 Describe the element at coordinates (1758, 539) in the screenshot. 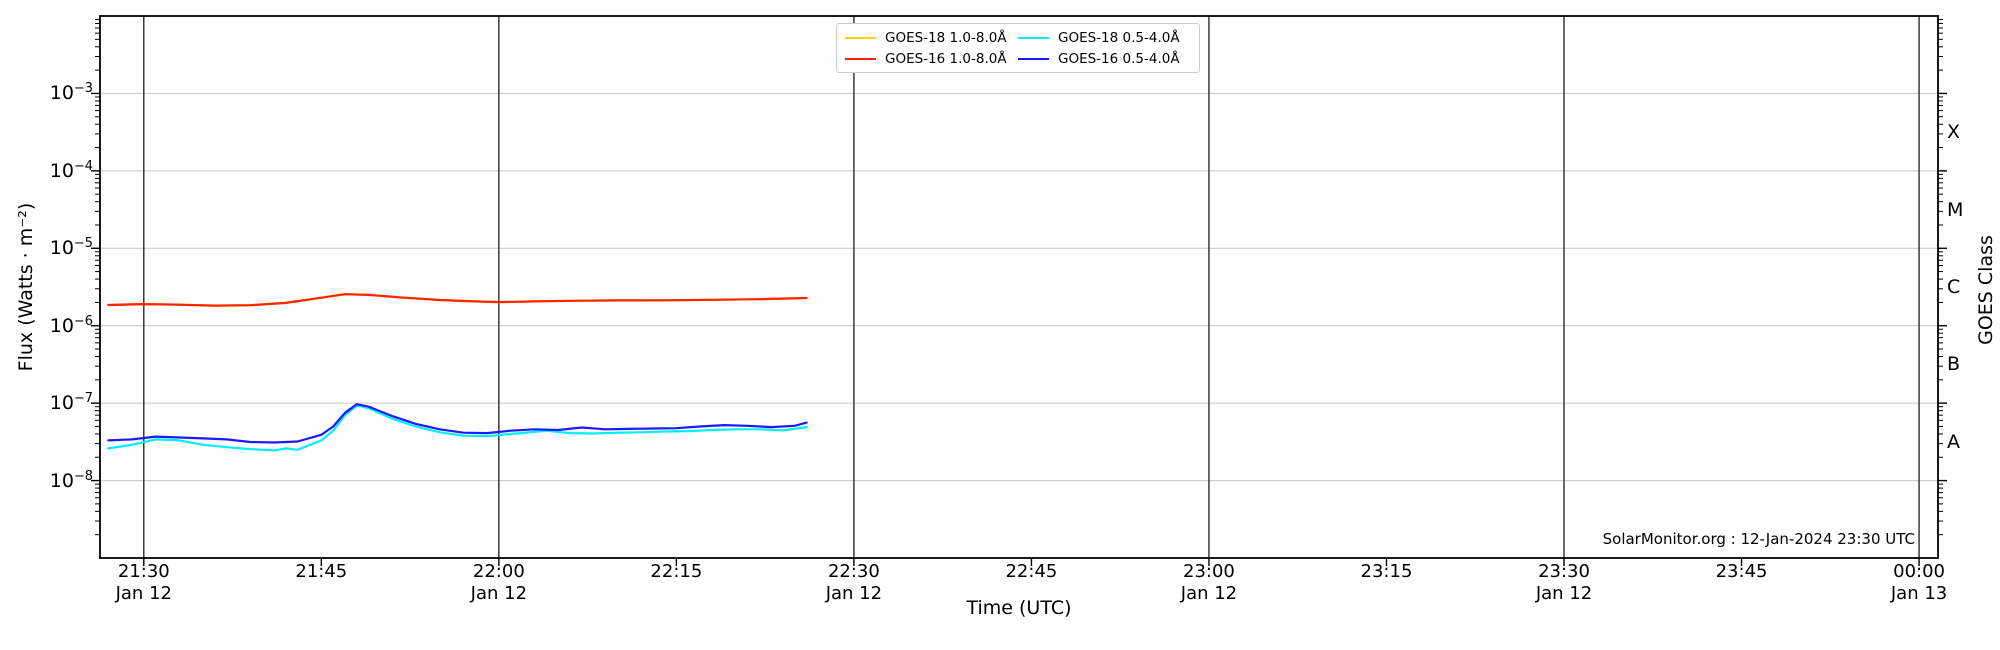

I see `watermark-text: SolarMonitor.org : 12-Jan-2024 23:30 UTC` at that location.